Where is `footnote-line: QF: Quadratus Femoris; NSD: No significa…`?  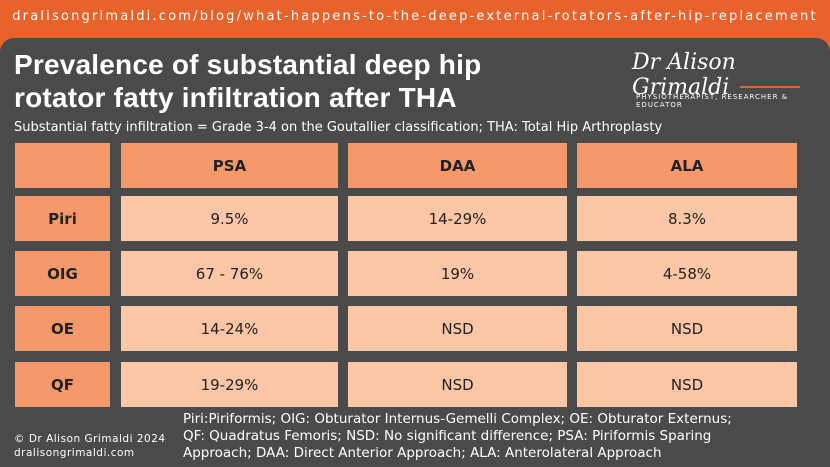 footnote-line: QF: Quadratus Femoris; NSD: No significa… is located at coordinates (447, 436).